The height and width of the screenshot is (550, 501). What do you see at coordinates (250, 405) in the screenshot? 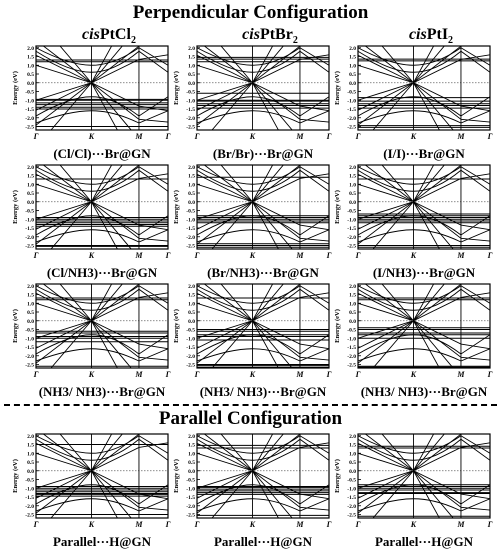
I see `section-divider` at bounding box center [250, 405].